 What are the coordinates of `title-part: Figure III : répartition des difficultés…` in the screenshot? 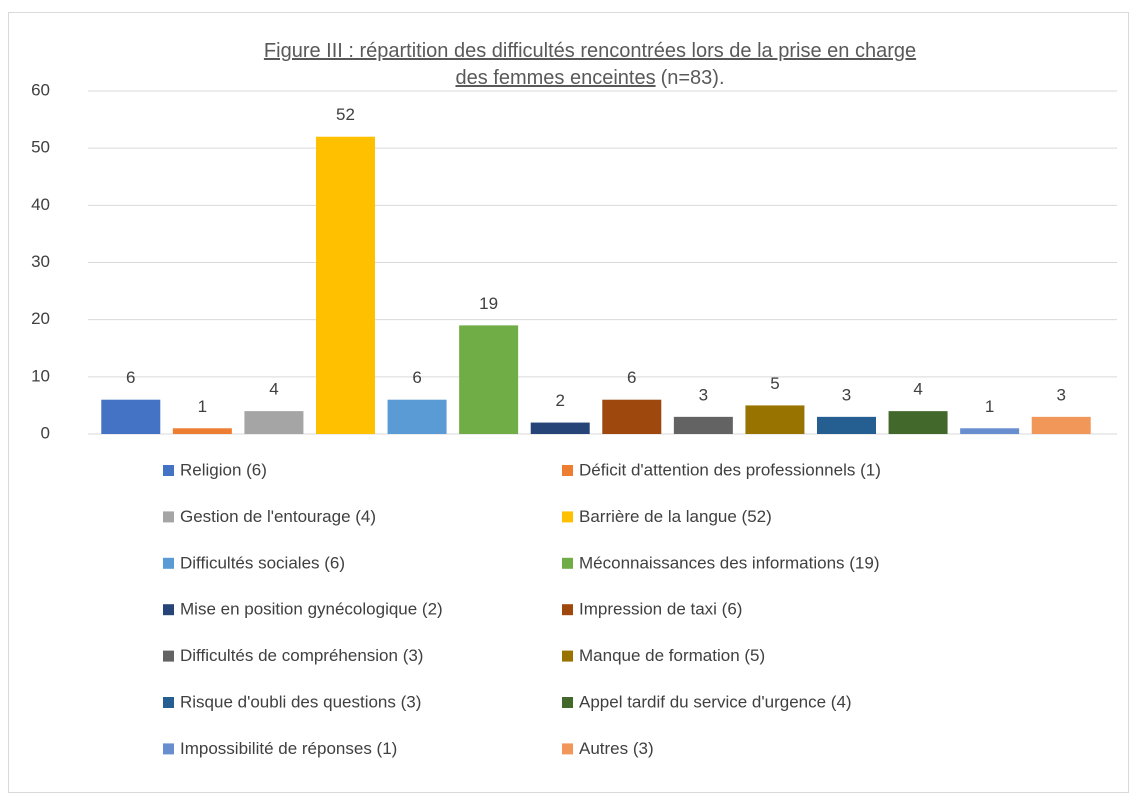 It's located at (590, 51).